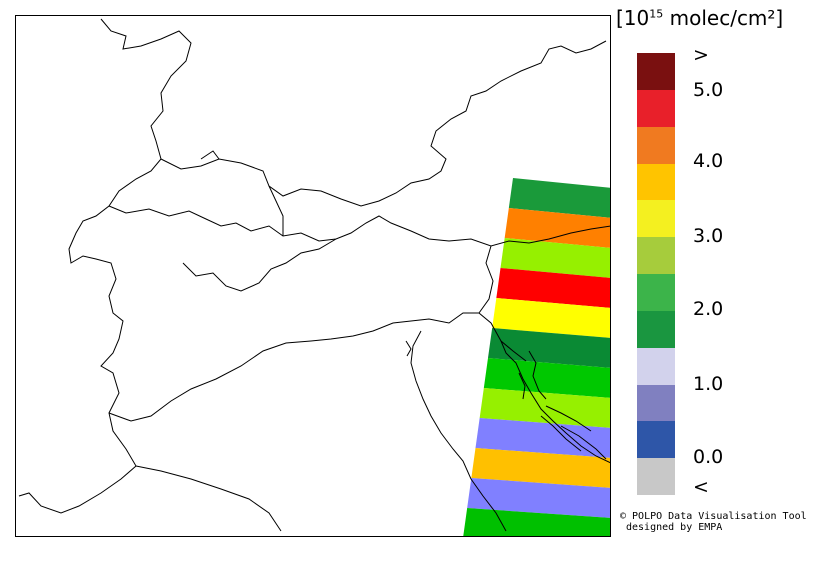 The width and height of the screenshot is (813, 566). What do you see at coordinates (708, 384) in the screenshot?
I see `tick-label-1: 1.0` at bounding box center [708, 384].